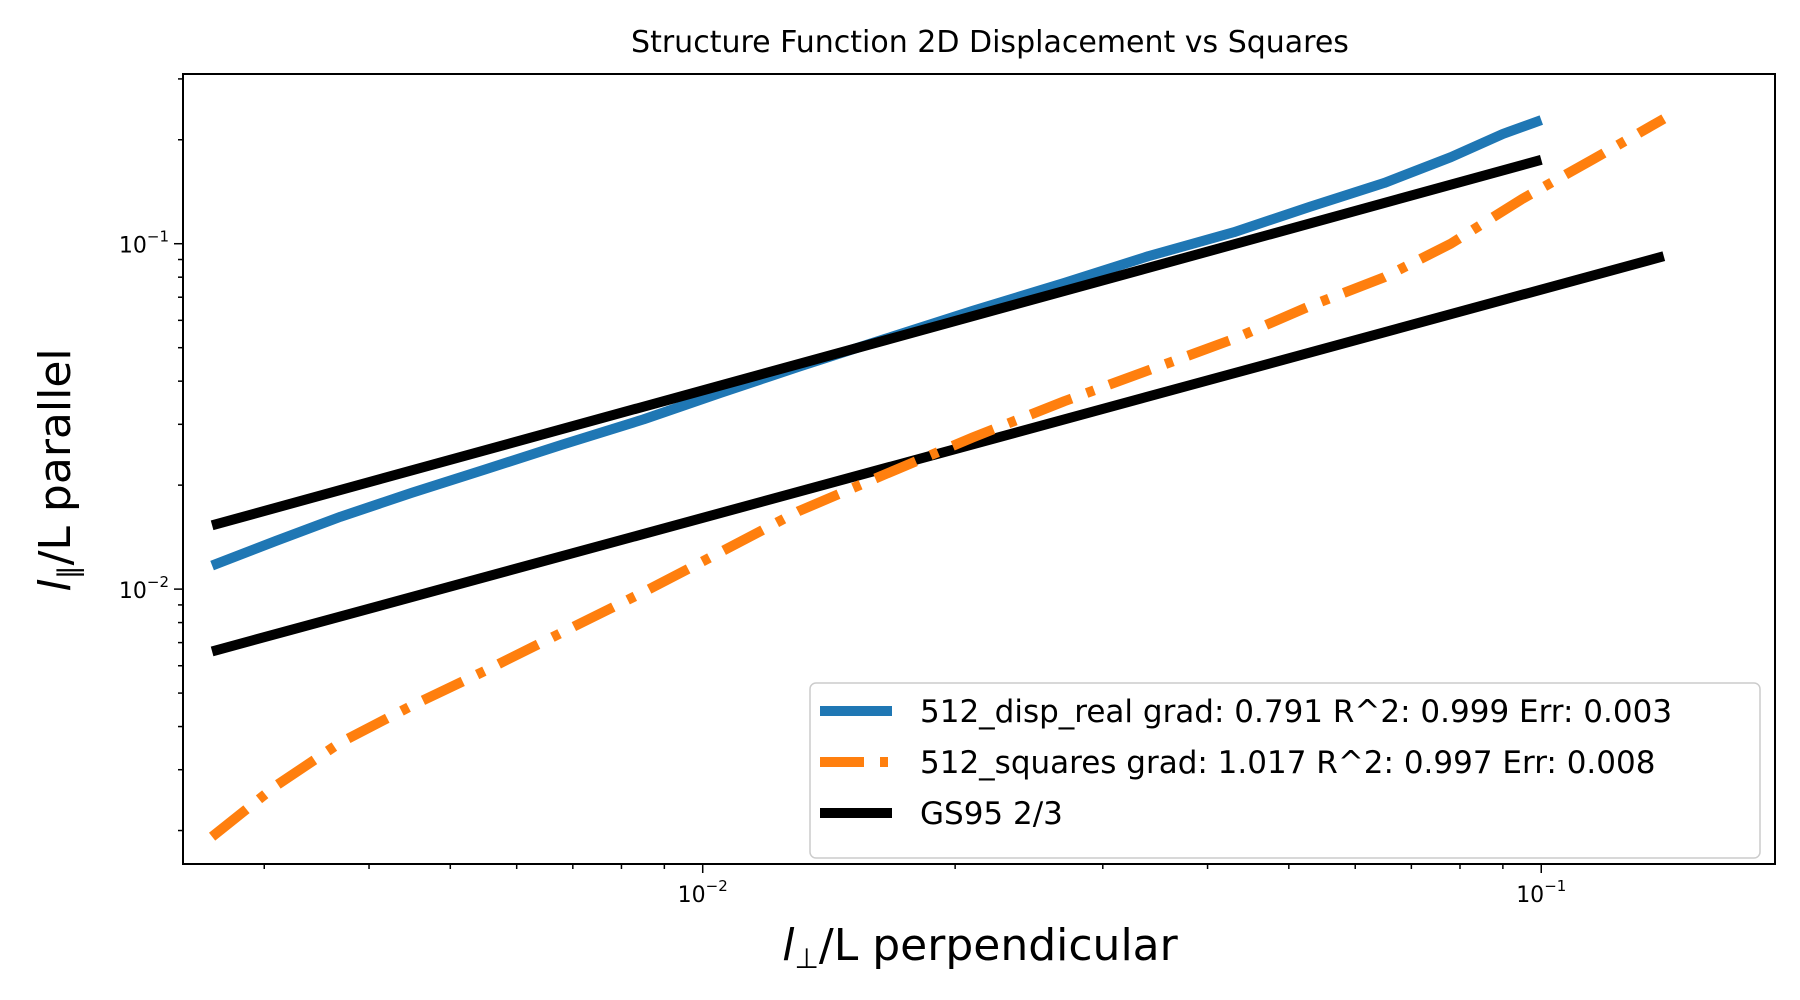 This screenshot has height=1000, width=1800. What do you see at coordinates (68, 572) in the screenshot?
I see `y-axis-label-sub: ∥` at bounding box center [68, 572].